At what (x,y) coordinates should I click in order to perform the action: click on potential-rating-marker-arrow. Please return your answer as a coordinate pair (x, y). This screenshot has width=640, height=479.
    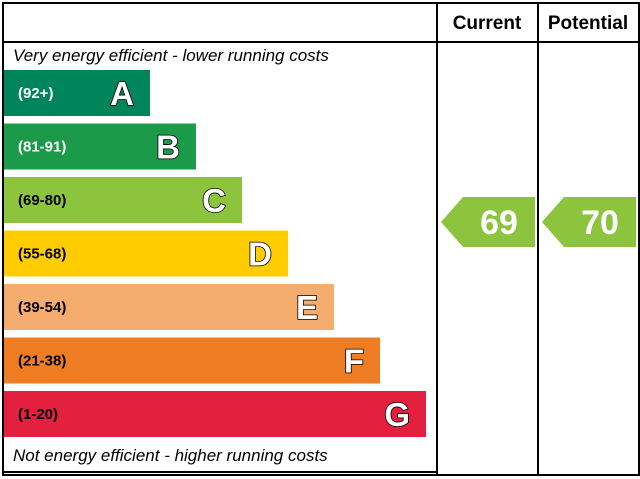
    Looking at the image, I should click on (589, 222).